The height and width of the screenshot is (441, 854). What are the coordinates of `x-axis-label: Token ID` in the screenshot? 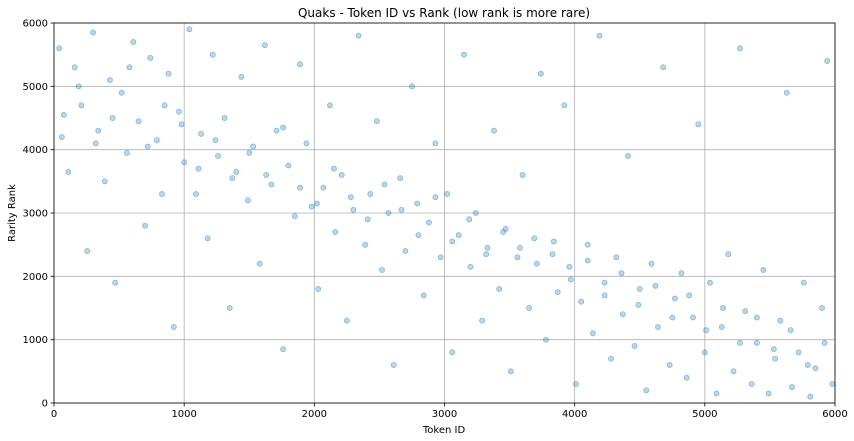 It's located at (444, 430).